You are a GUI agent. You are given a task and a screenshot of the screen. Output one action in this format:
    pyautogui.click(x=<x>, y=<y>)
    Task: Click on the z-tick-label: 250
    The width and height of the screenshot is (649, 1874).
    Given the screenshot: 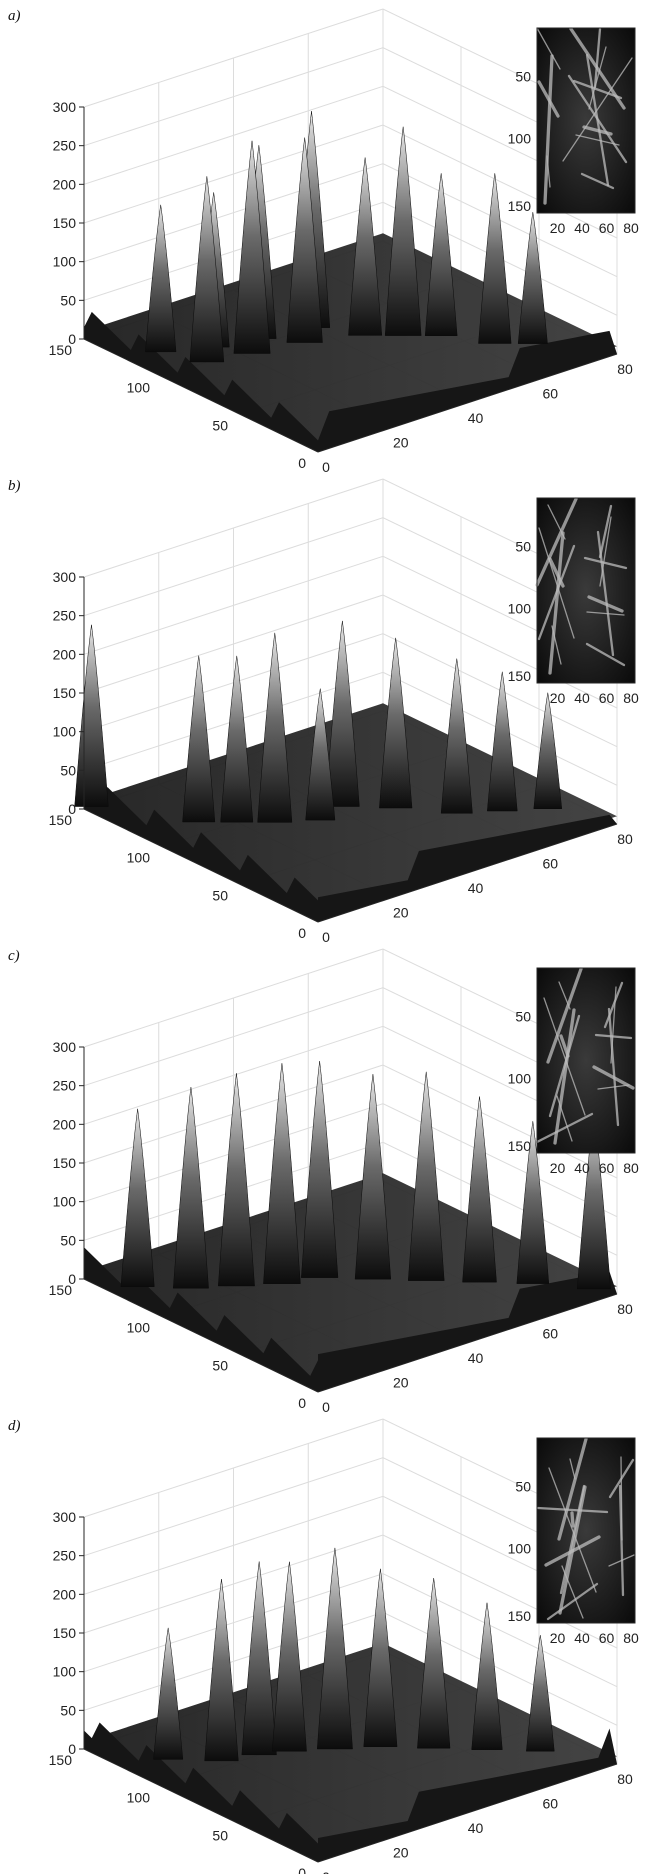 What is the action you would take?
    pyautogui.click(x=65, y=616)
    